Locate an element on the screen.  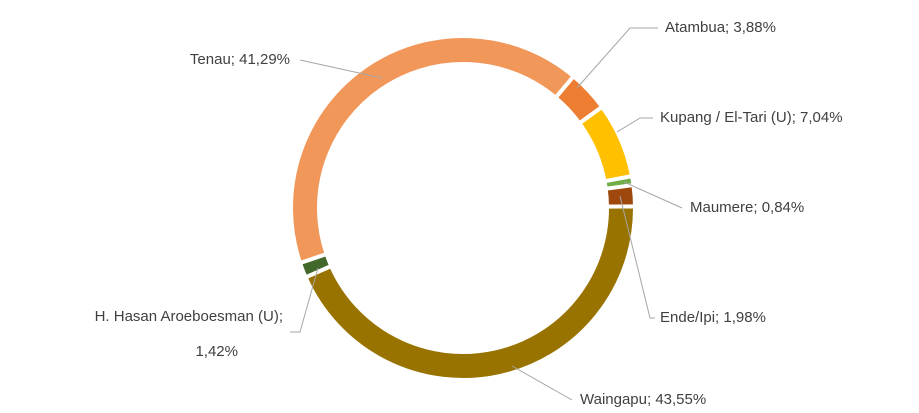
data-label-line: H. Hasan Aroeboesman (U); is located at coordinates (189, 316).